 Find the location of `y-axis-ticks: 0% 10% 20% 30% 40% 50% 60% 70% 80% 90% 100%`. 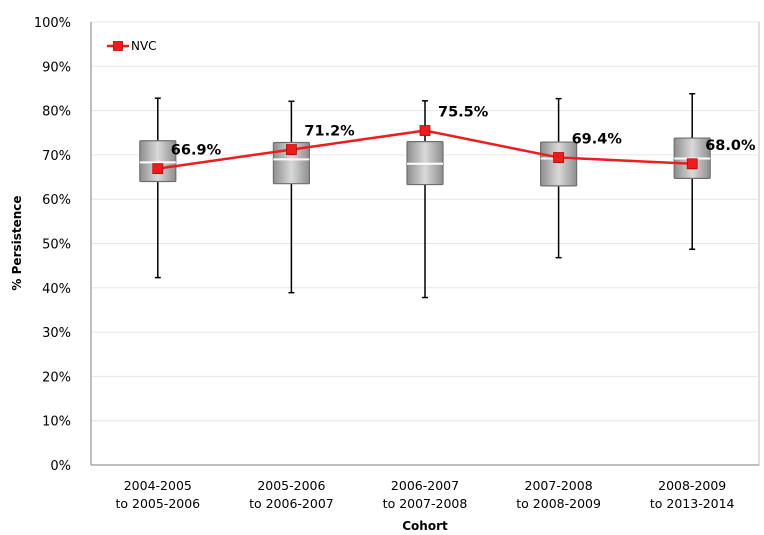

y-axis-ticks: 0% 10% 20% 30% 40% 50% 60% 70% 80% 90% 100% is located at coordinates (52, 245).